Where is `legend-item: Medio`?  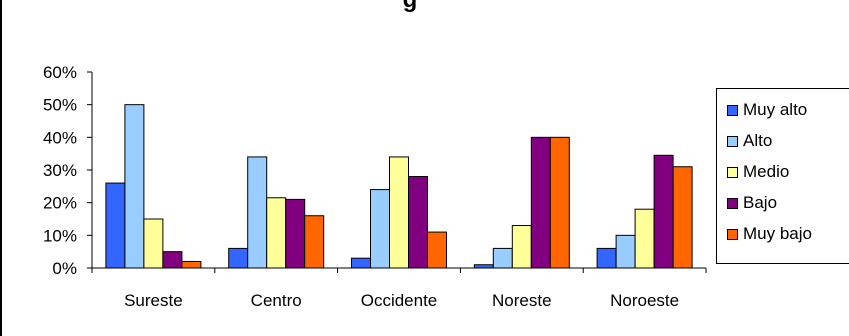
legend-item: Medio is located at coordinates (758, 172).